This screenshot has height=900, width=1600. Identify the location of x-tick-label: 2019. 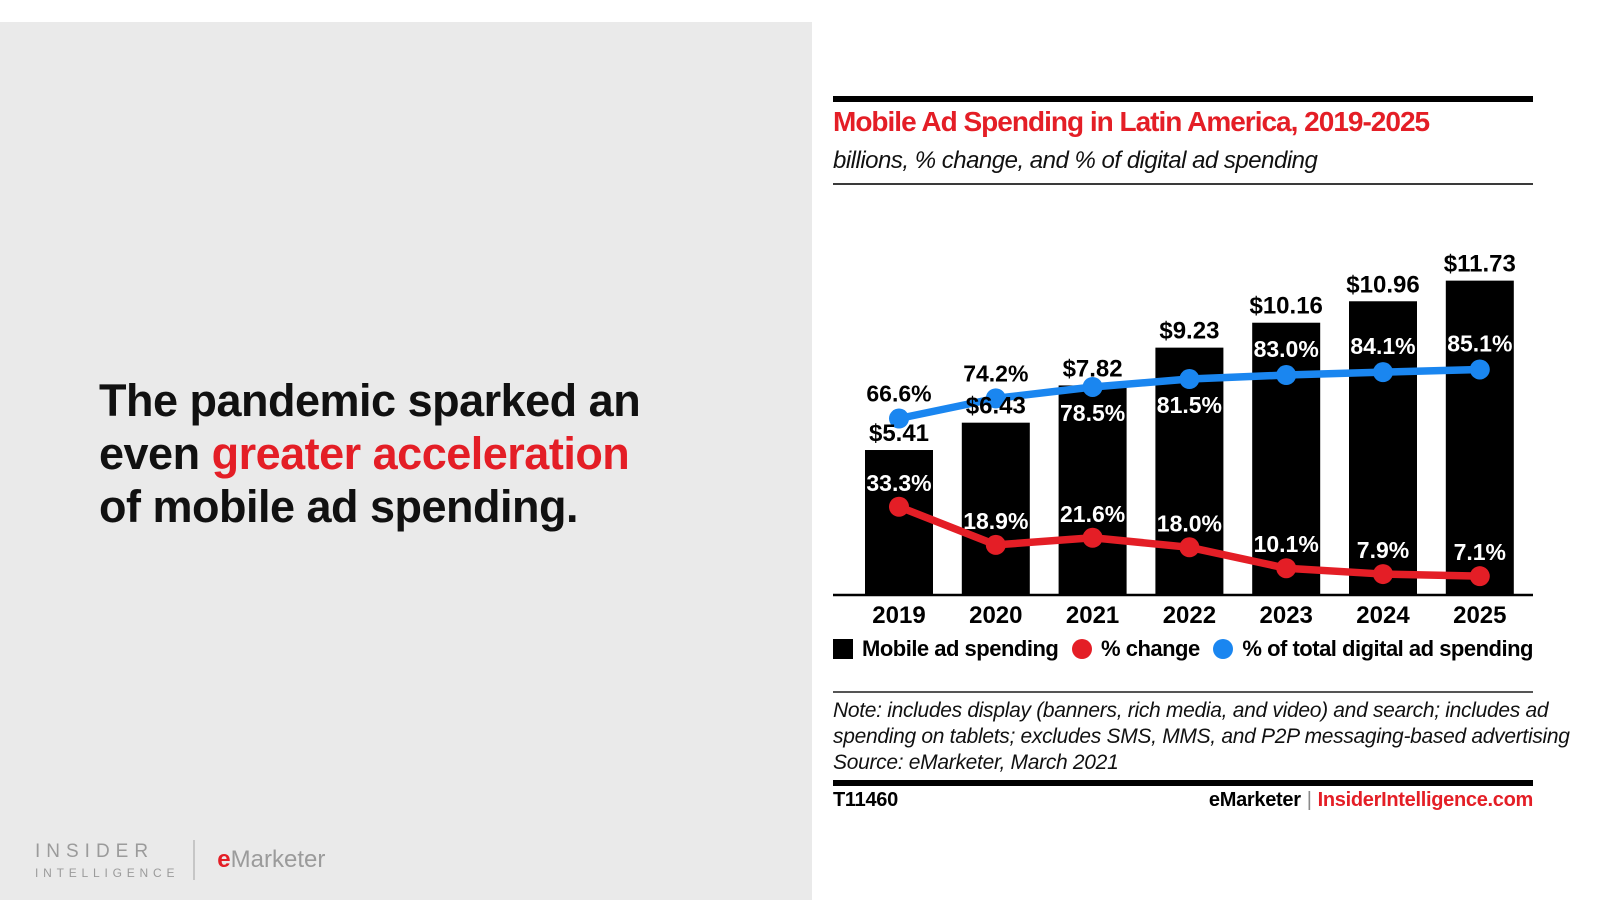
(898, 615).